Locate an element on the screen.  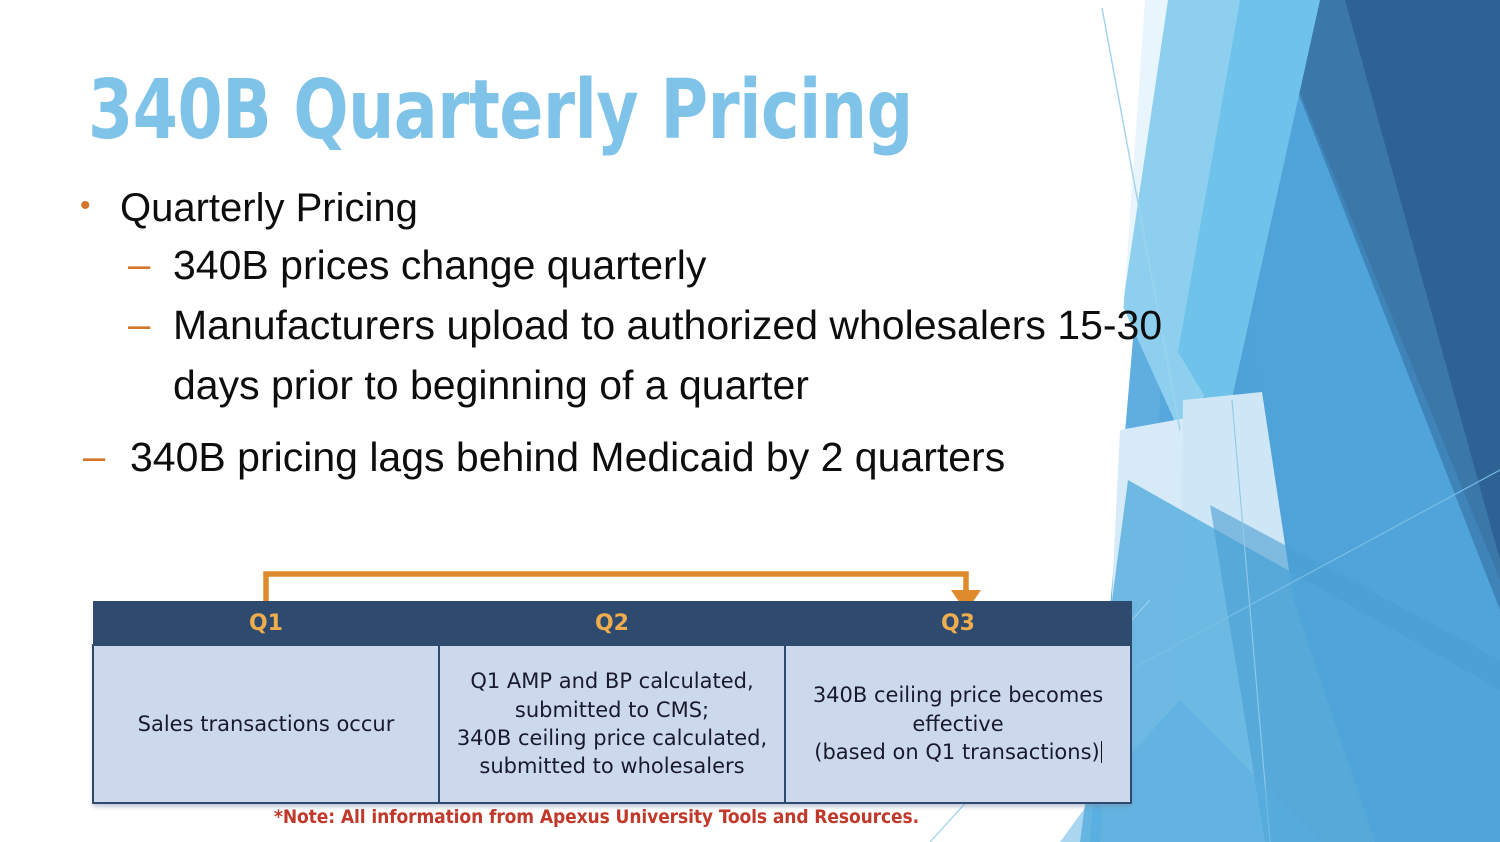
table-header-q3: Q3 is located at coordinates (958, 623).